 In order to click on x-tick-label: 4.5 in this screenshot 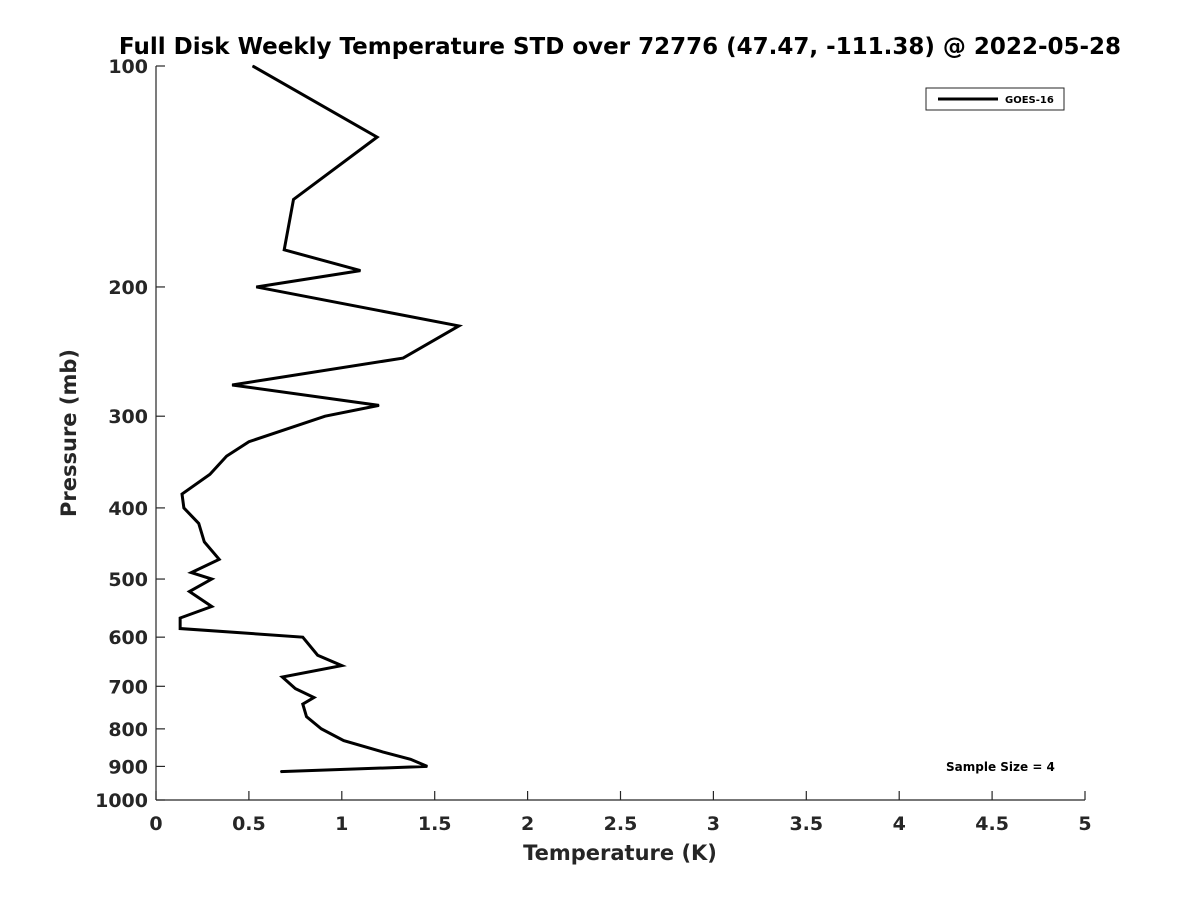, I will do `click(992, 824)`.